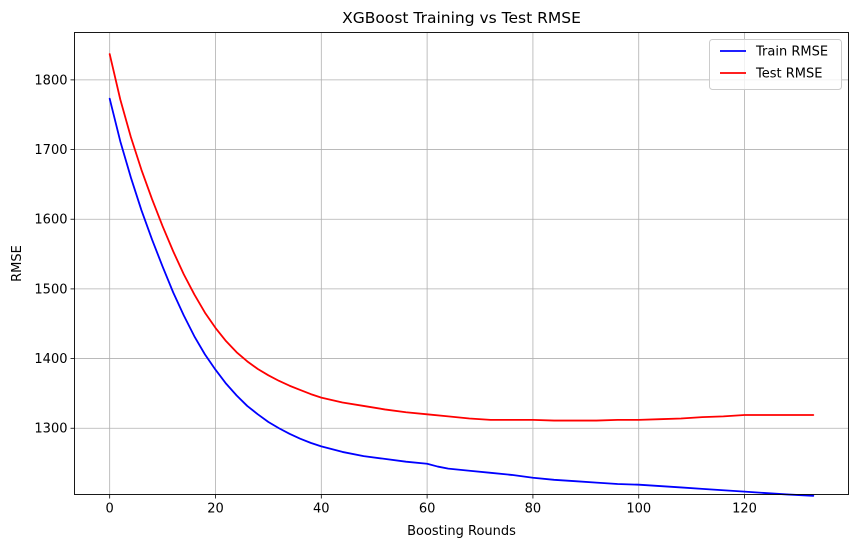 The image size is (859, 547). I want to click on x-tick-label: 100, so click(638, 509).